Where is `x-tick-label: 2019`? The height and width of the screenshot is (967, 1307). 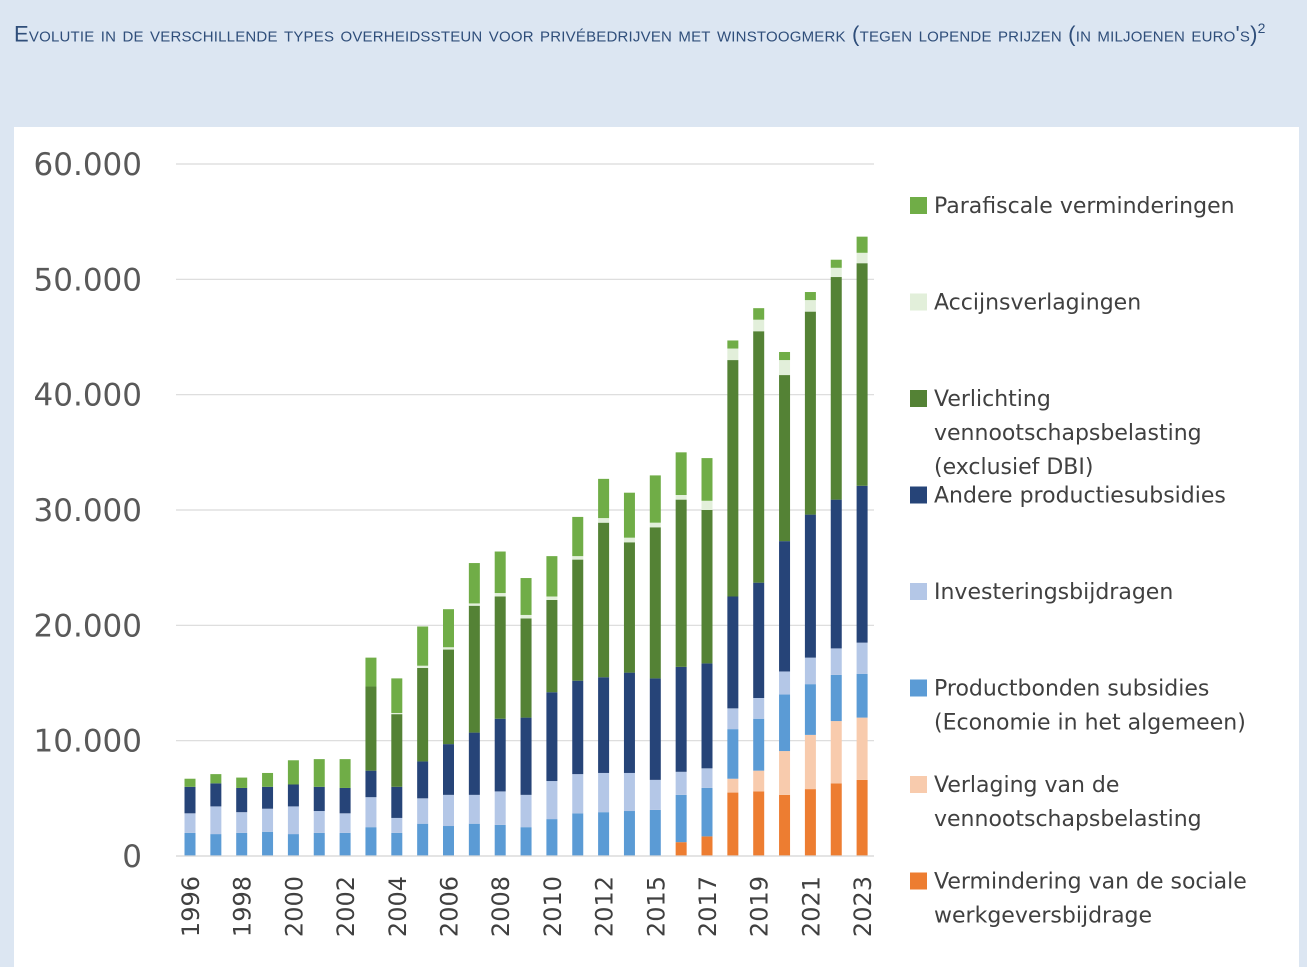
x-tick-label: 2019 is located at coordinates (760, 906).